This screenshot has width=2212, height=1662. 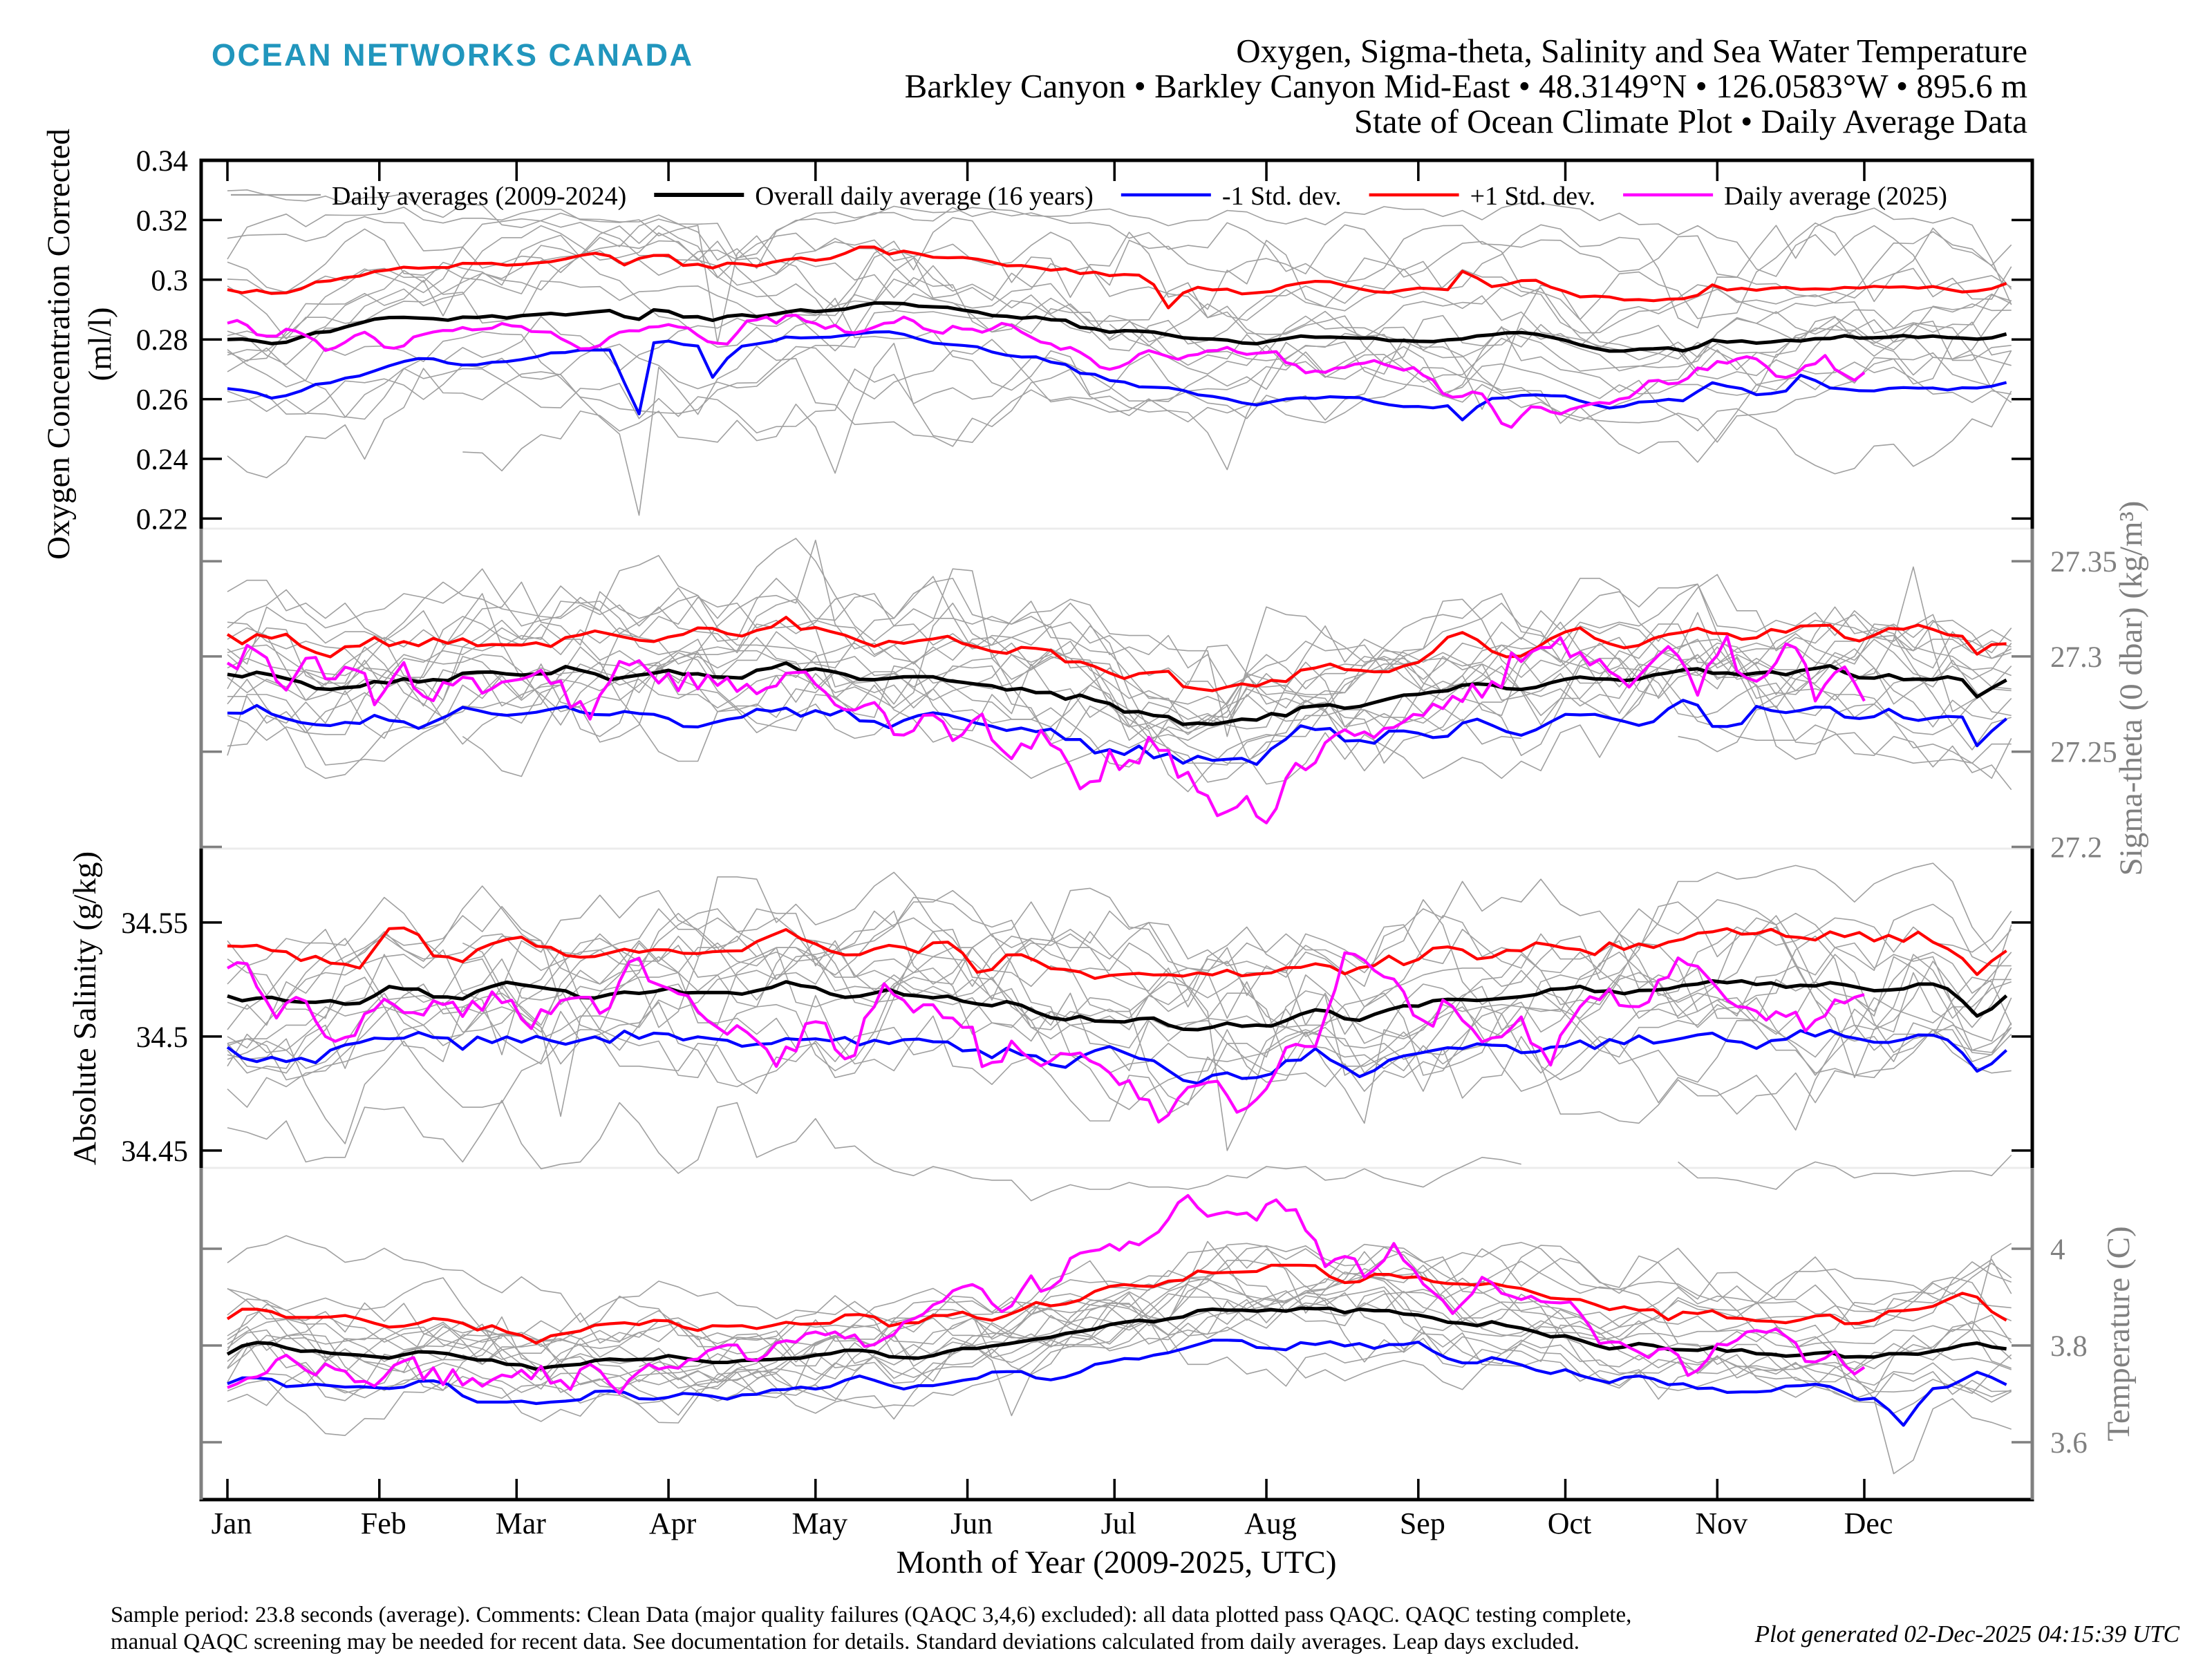 What do you see at coordinates (85, 1008) in the screenshot?
I see `salinity-axis-label: Absolute Salinity (g/kg)` at bounding box center [85, 1008].